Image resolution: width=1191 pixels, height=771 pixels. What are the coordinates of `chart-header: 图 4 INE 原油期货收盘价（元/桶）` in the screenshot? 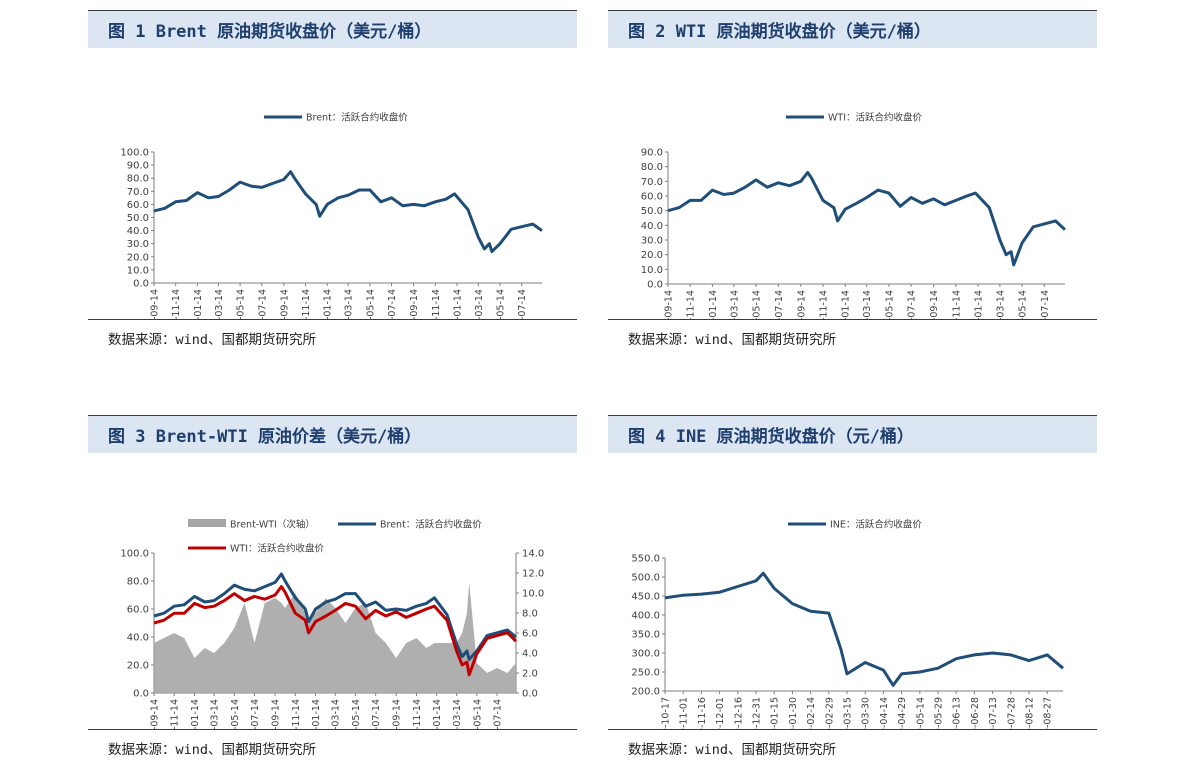 It's located at (852, 434).